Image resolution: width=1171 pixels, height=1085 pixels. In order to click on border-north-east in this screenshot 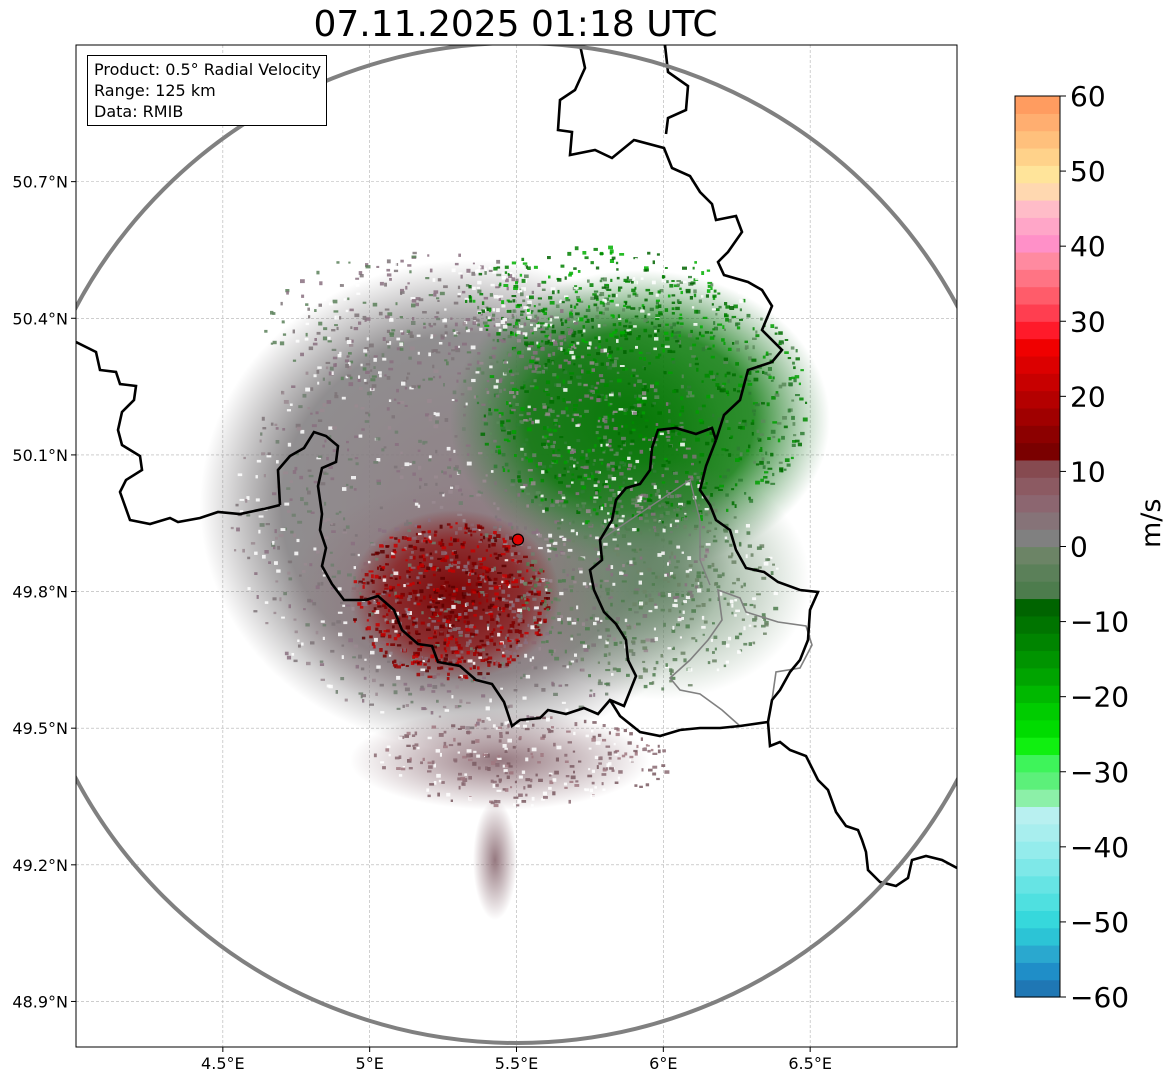, I will do `click(670, 243)`.